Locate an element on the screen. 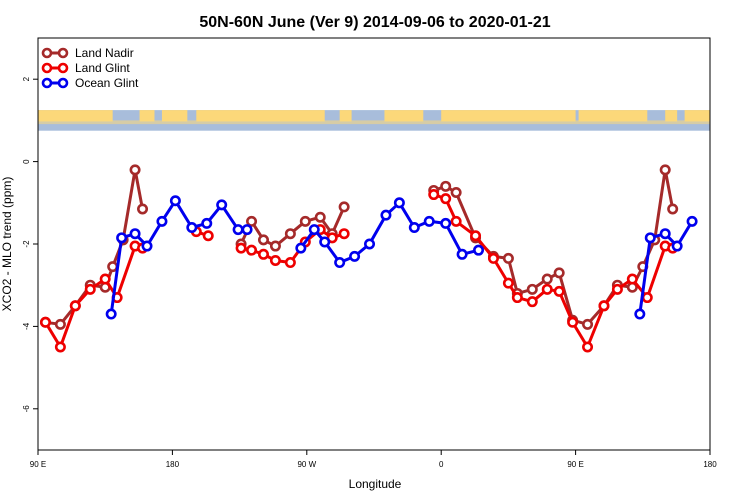 The height and width of the screenshot is (500, 750). x-tick-label: 0 is located at coordinates (441, 464).